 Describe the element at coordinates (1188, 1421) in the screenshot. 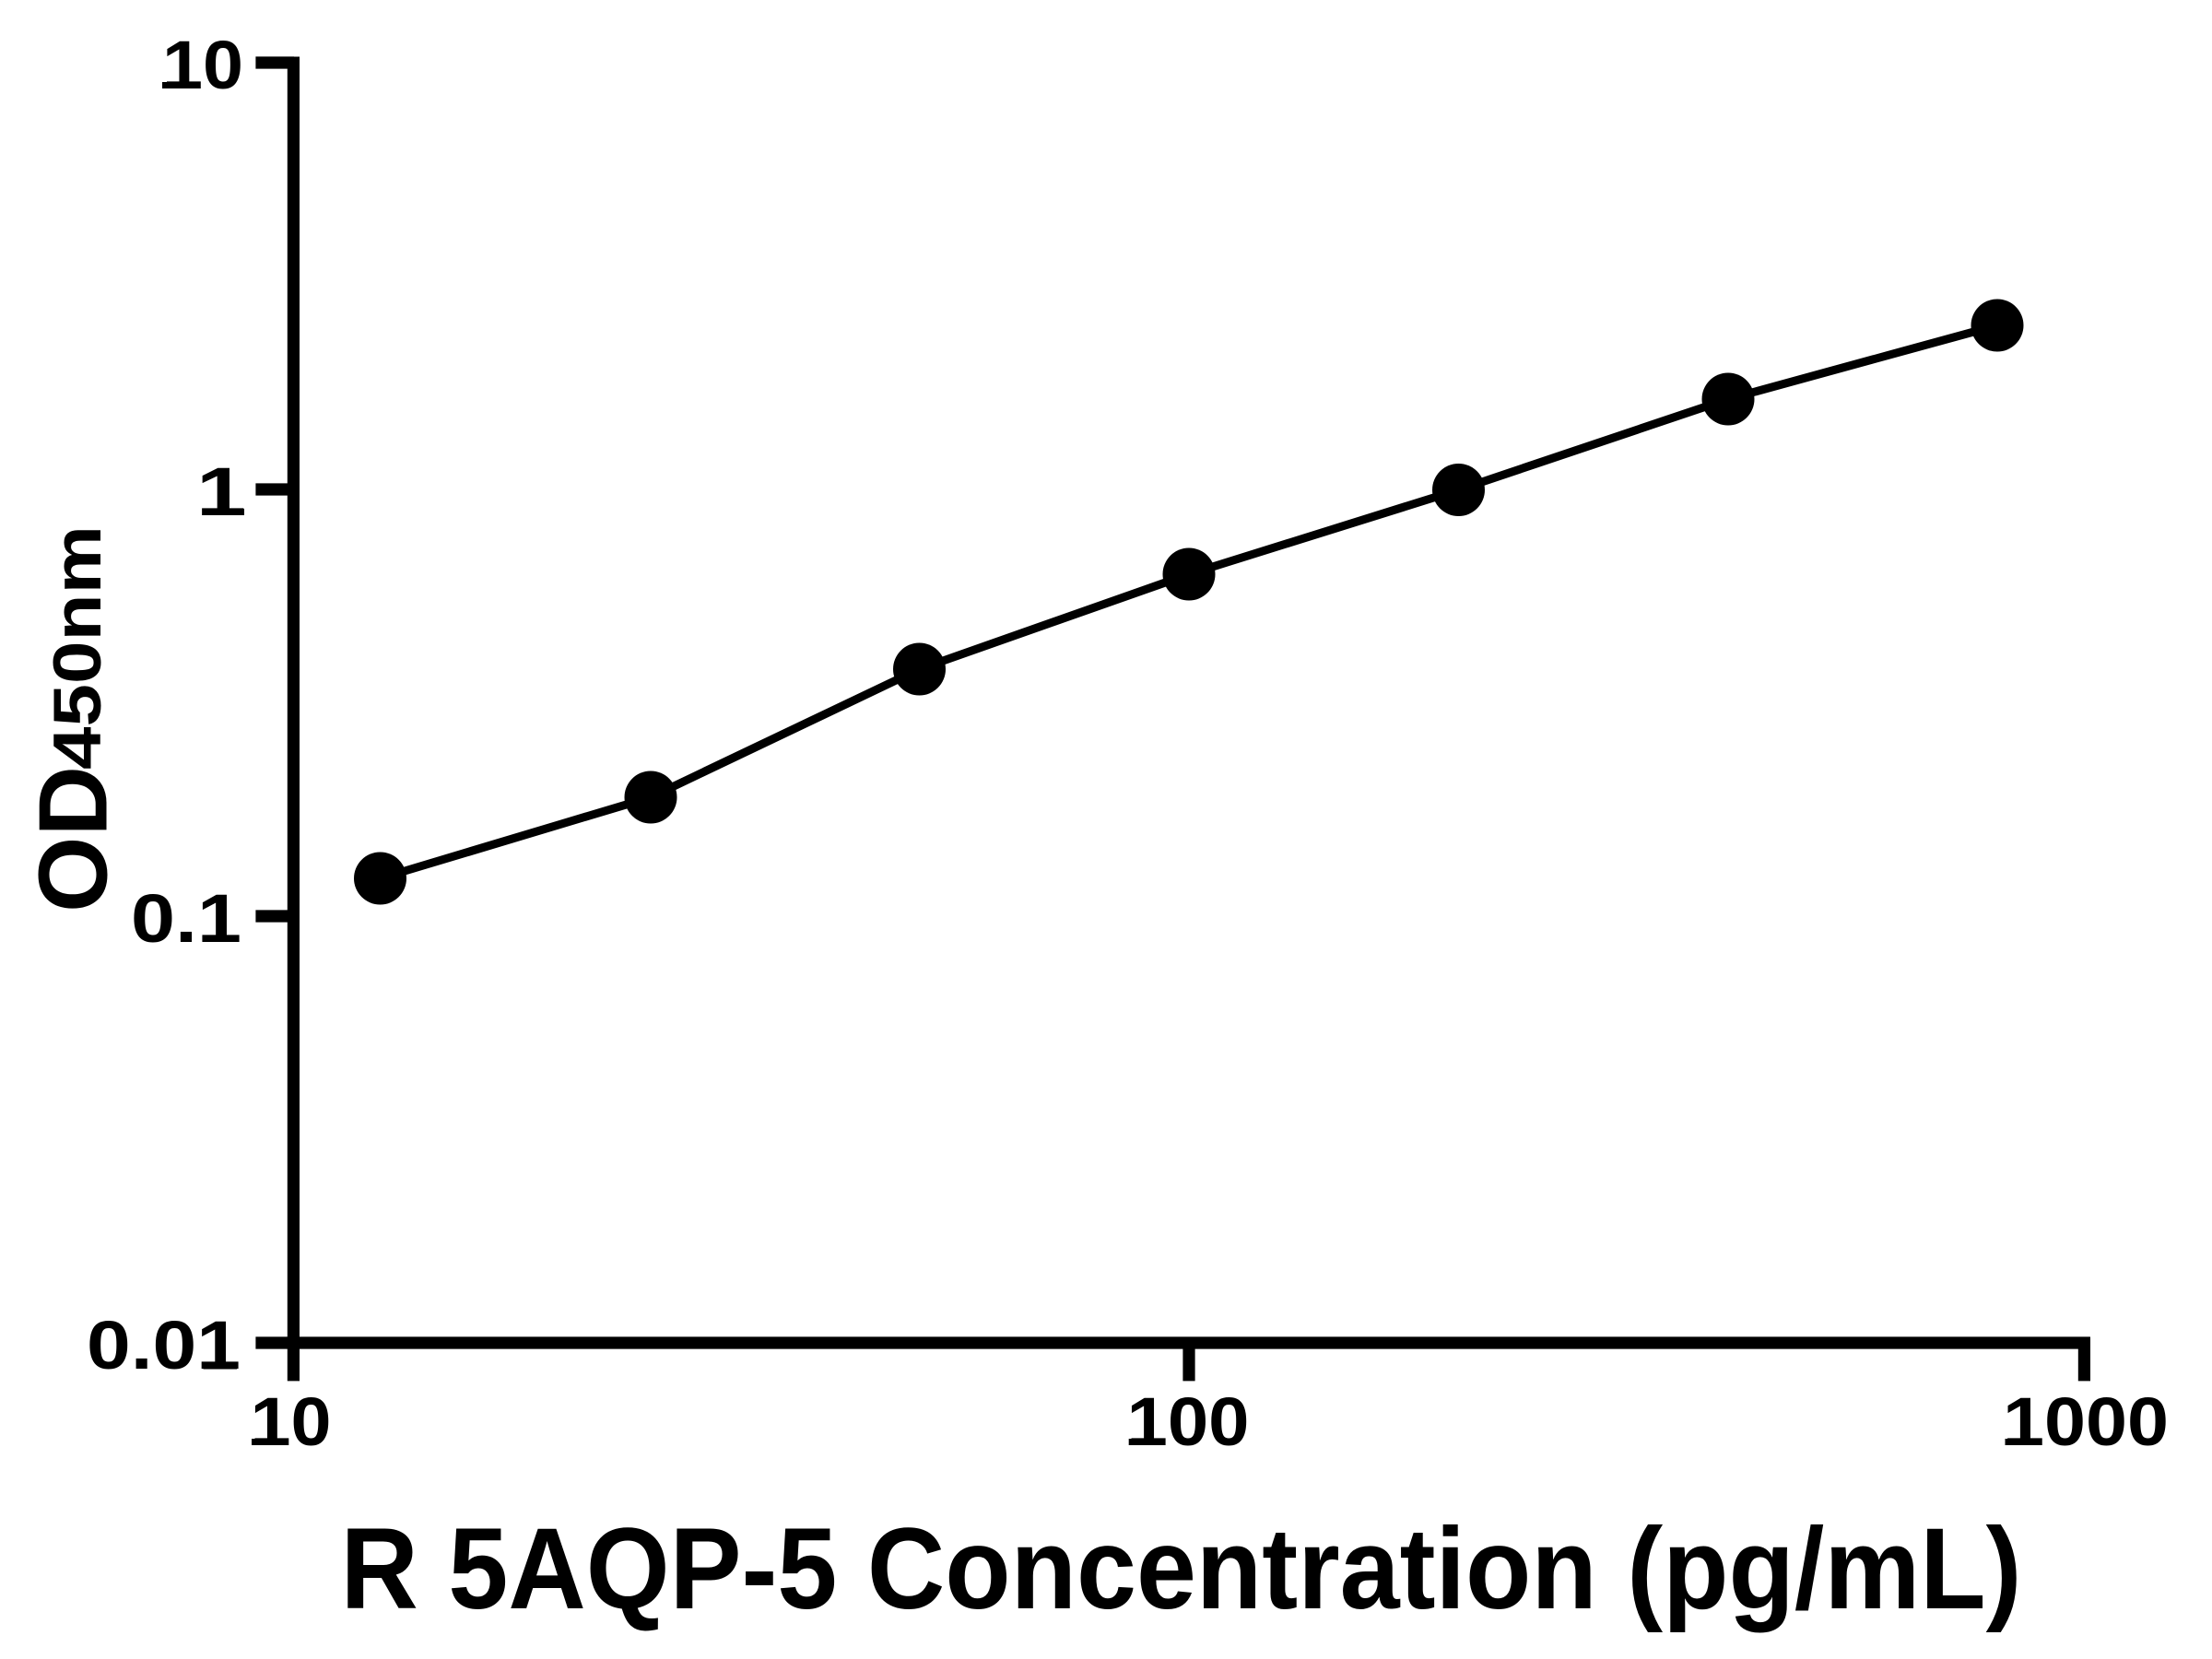

I see `svg-text: 100` at that location.